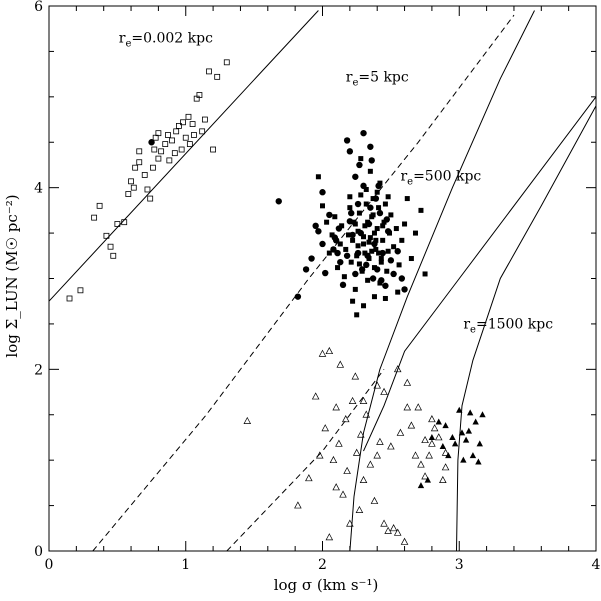 This screenshot has width=601, height=601. Describe the element at coordinates (596, 565) in the screenshot. I see `x-tick-label: 4` at that location.